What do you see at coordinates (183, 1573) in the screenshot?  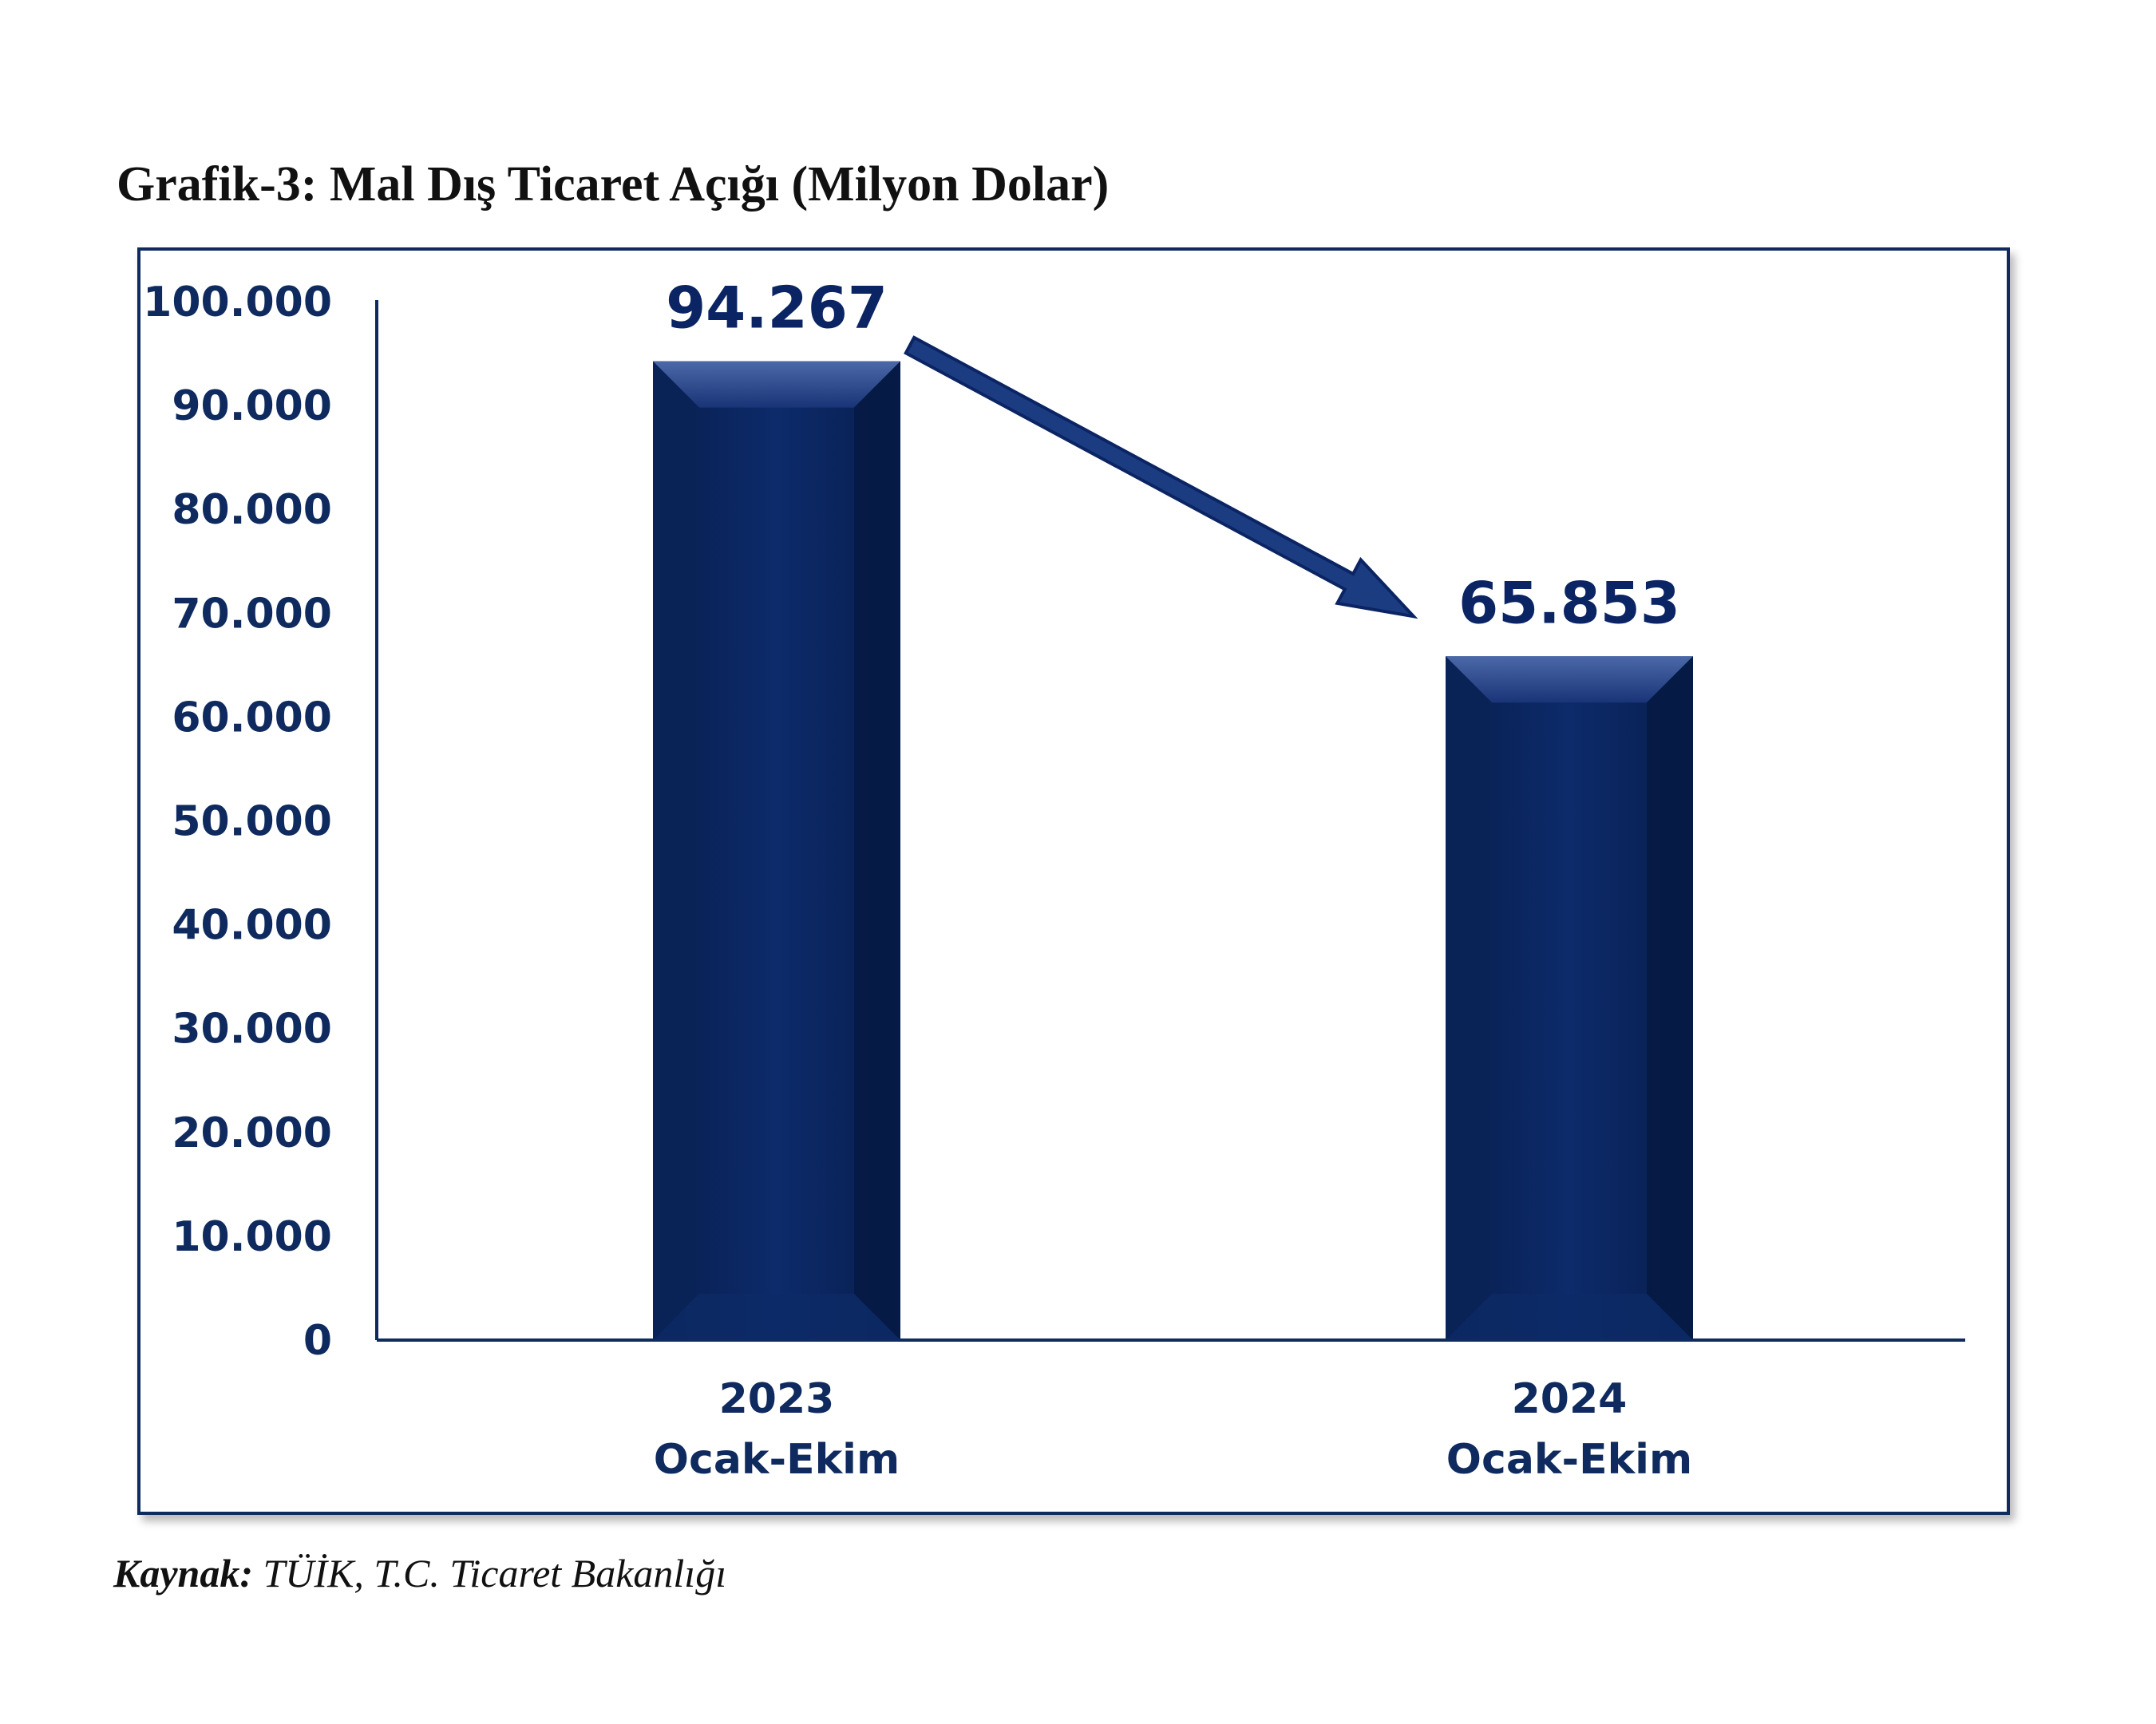 I see `source-label: Kaynak:` at bounding box center [183, 1573].